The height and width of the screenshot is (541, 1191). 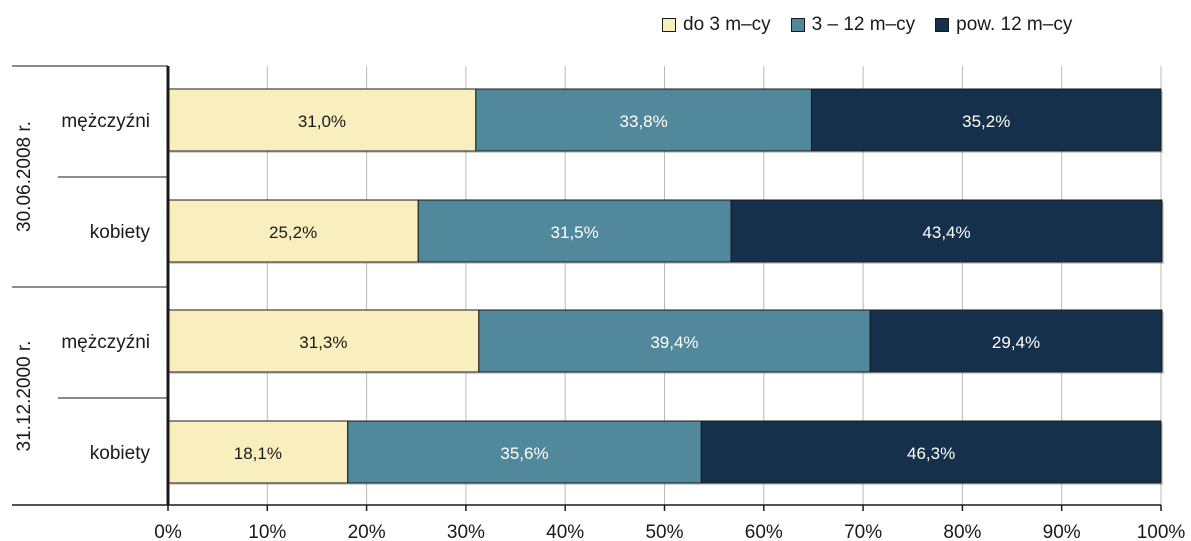 What do you see at coordinates (24, 176) in the screenshot?
I see `group-label: 30.06.2008 r.` at bounding box center [24, 176].